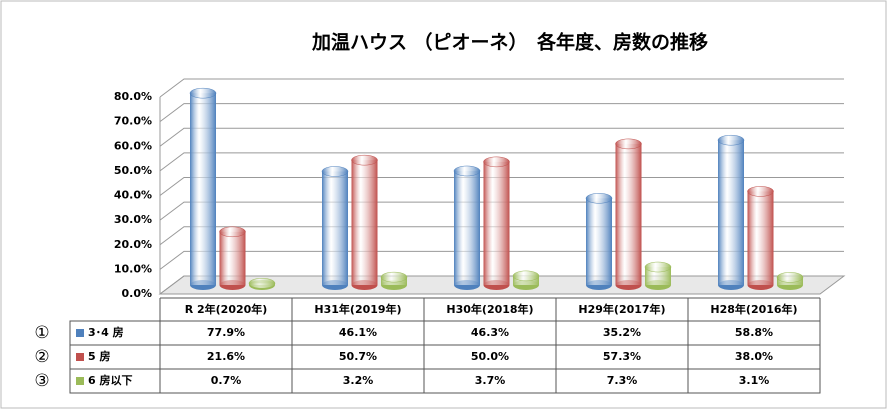 Image resolution: width=887 pixels, height=409 pixels. Describe the element at coordinates (490, 380) in the screenshot. I see `value-label: 3.7%` at that location.